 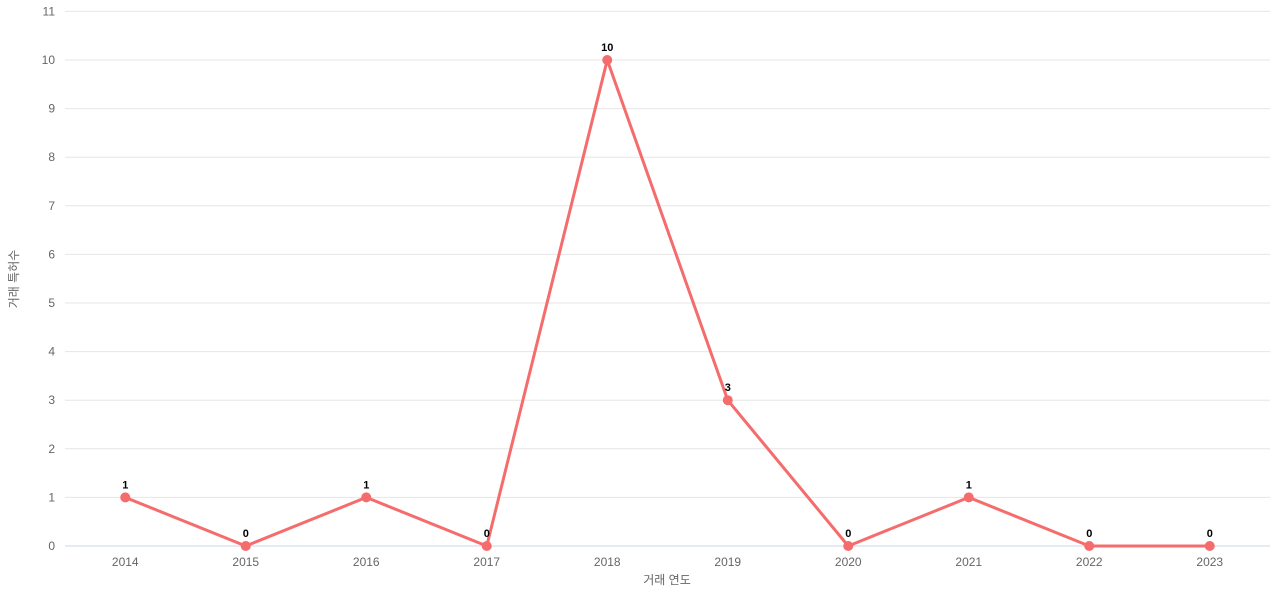 I want to click on y-tick-label: 0, so click(x=51, y=546).